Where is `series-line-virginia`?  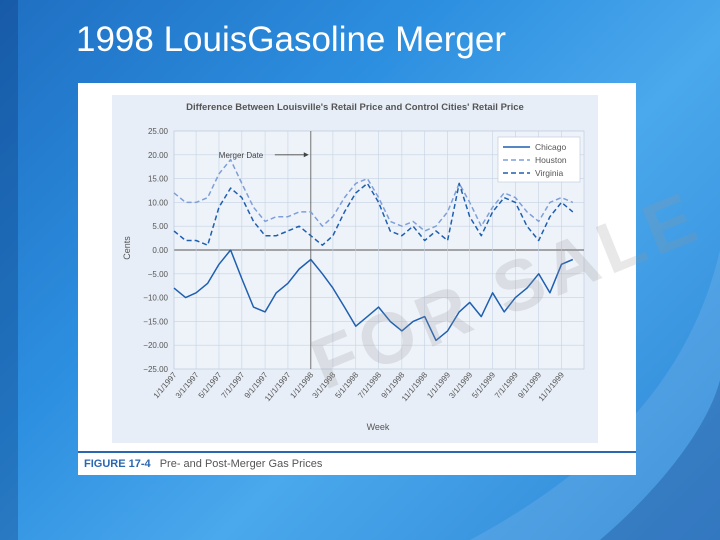 series-line-virginia is located at coordinates (373, 214).